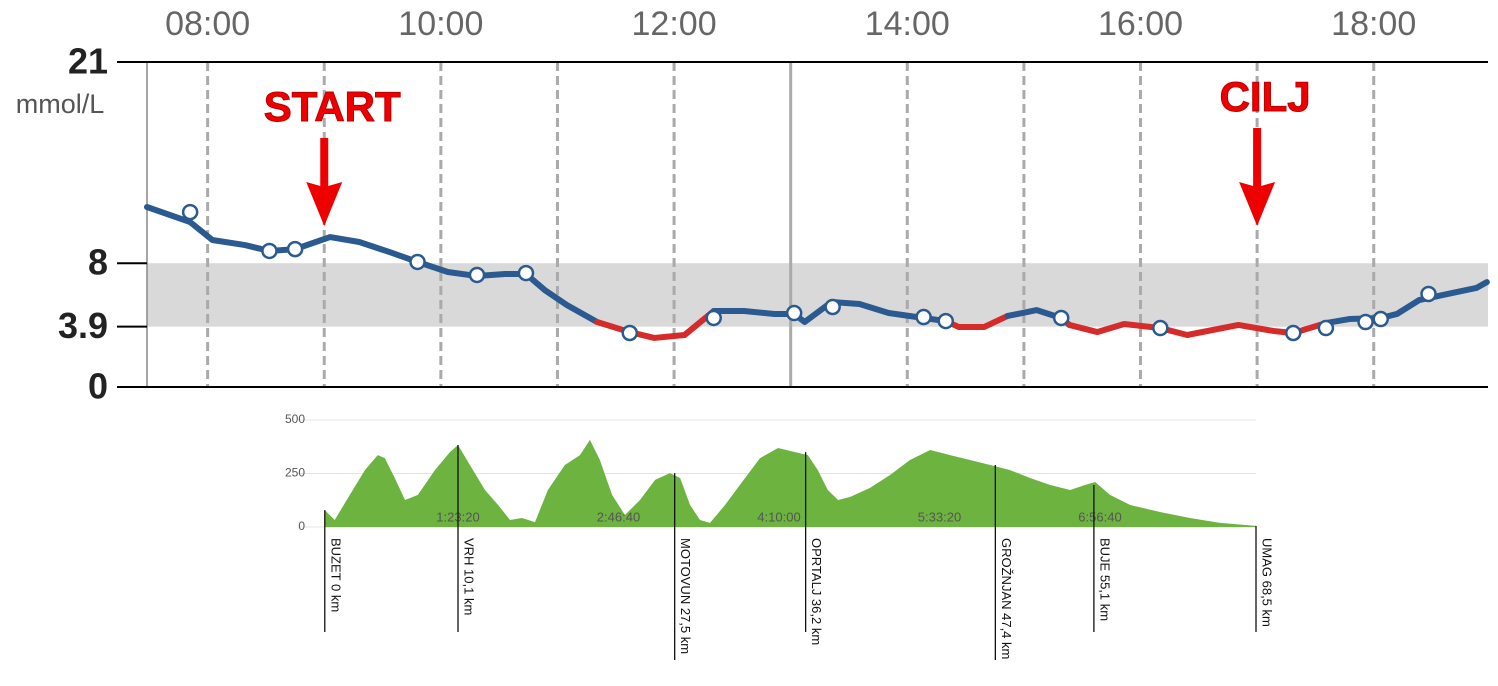 This screenshot has width=1498, height=686. What do you see at coordinates (1265, 96) in the screenshot?
I see `annotation: CILJ` at bounding box center [1265, 96].